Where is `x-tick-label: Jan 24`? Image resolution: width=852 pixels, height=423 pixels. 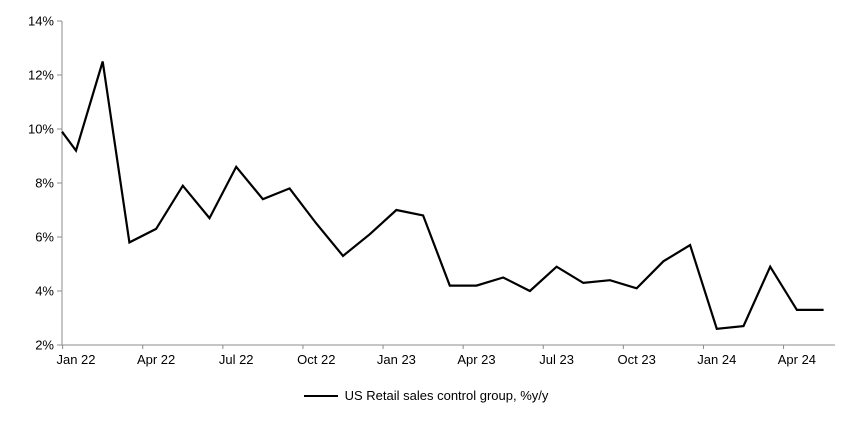
x-tick-label: Jan 24 is located at coordinates (716, 359).